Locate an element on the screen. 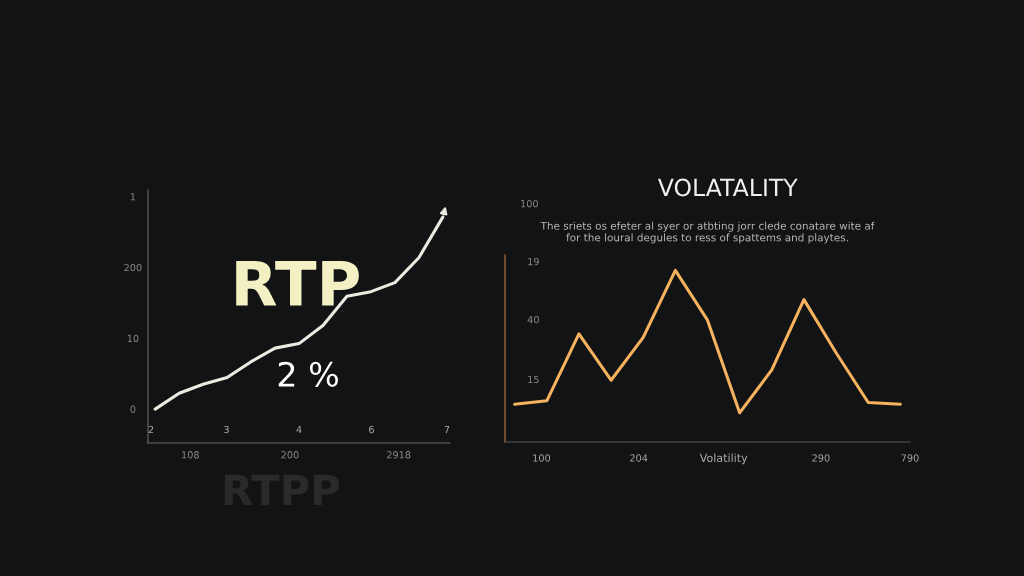  annotation: 3 is located at coordinates (226, 429).